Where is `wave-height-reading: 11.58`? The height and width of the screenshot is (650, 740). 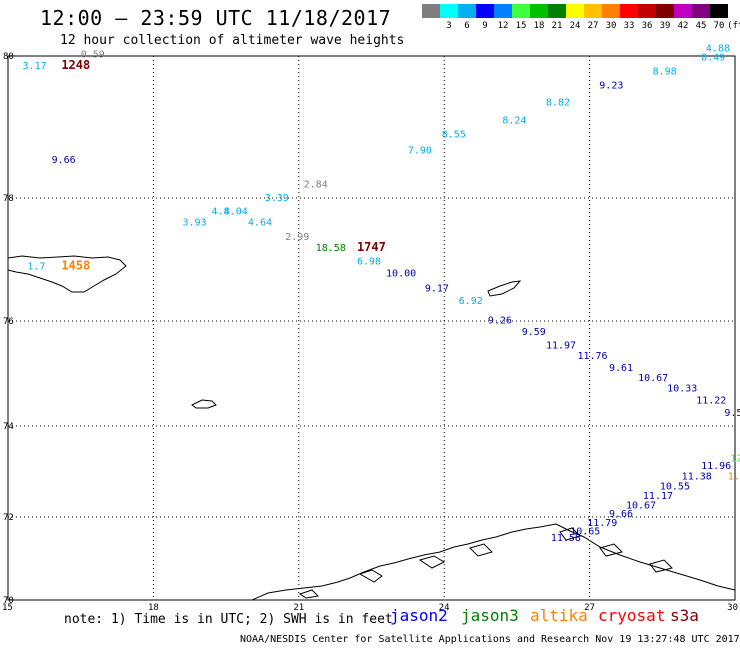
wave-height-reading: 11.58 is located at coordinates (566, 538).